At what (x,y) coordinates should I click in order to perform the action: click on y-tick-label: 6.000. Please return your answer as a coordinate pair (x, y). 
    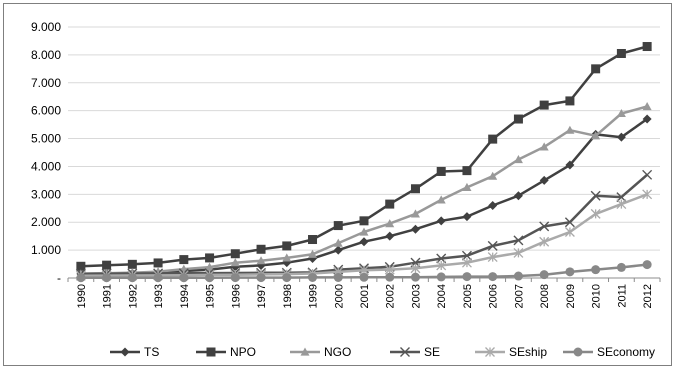
    Looking at the image, I should click on (46, 111).